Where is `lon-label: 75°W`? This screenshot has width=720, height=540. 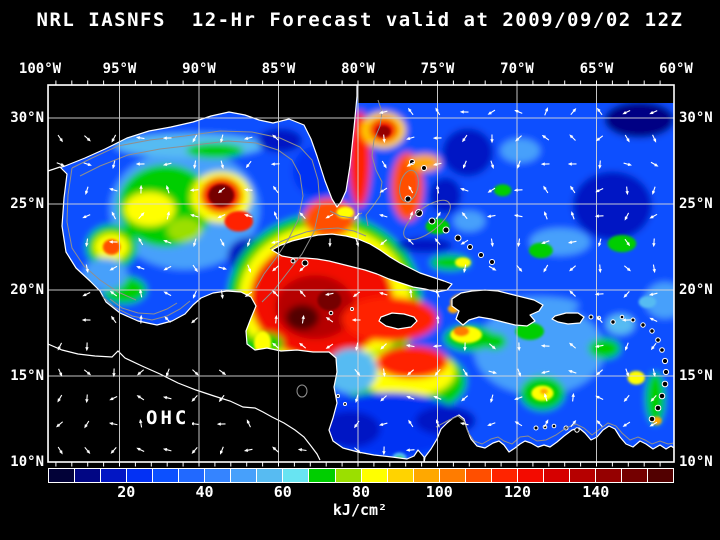
lon-label: 75°W is located at coordinates (437, 69).